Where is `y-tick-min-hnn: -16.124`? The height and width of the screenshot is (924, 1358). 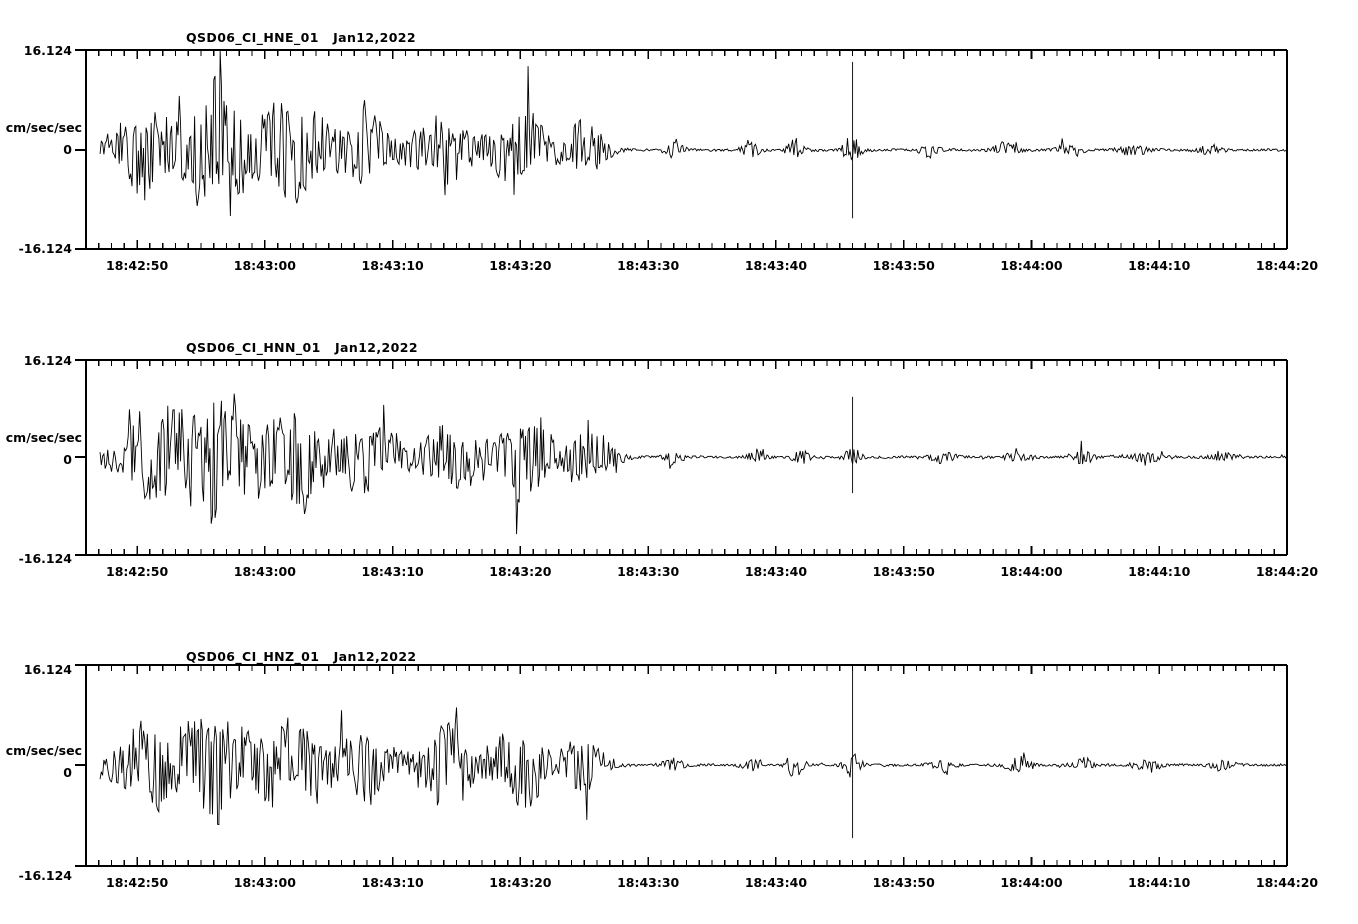 y-tick-min-hnn: -16.124 is located at coordinates (45, 558).